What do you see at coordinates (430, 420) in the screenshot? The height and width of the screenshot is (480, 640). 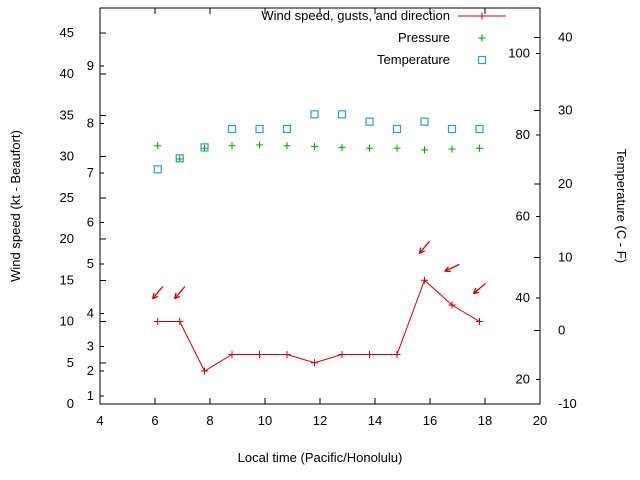 I see `x-tick-label: 16` at bounding box center [430, 420].